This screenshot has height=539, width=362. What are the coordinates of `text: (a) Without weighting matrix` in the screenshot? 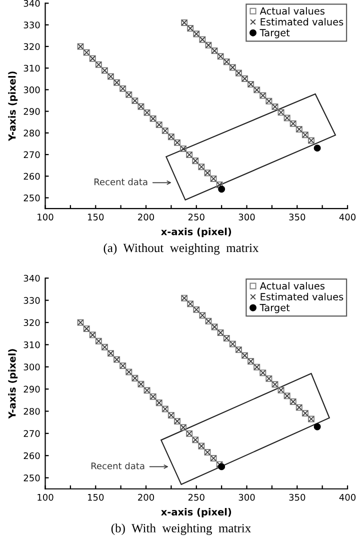 It's located at (181, 249).